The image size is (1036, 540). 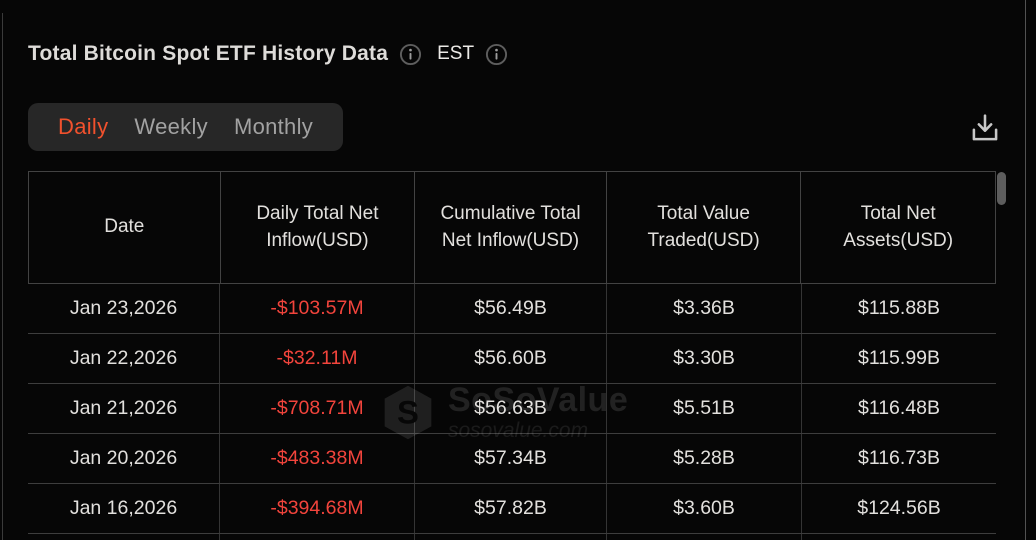 What do you see at coordinates (317, 508) in the screenshot?
I see `cell-daily-net-inflow: -$394.68M` at bounding box center [317, 508].